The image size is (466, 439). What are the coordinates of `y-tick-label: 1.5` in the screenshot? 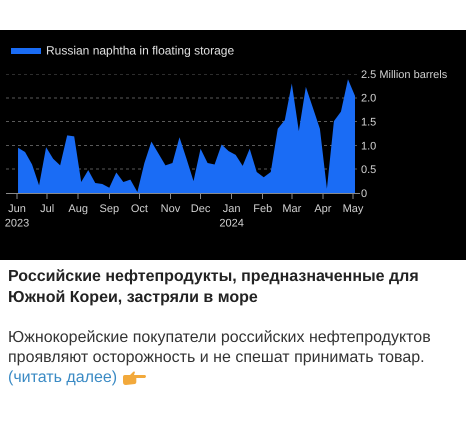 It's located at (368, 122).